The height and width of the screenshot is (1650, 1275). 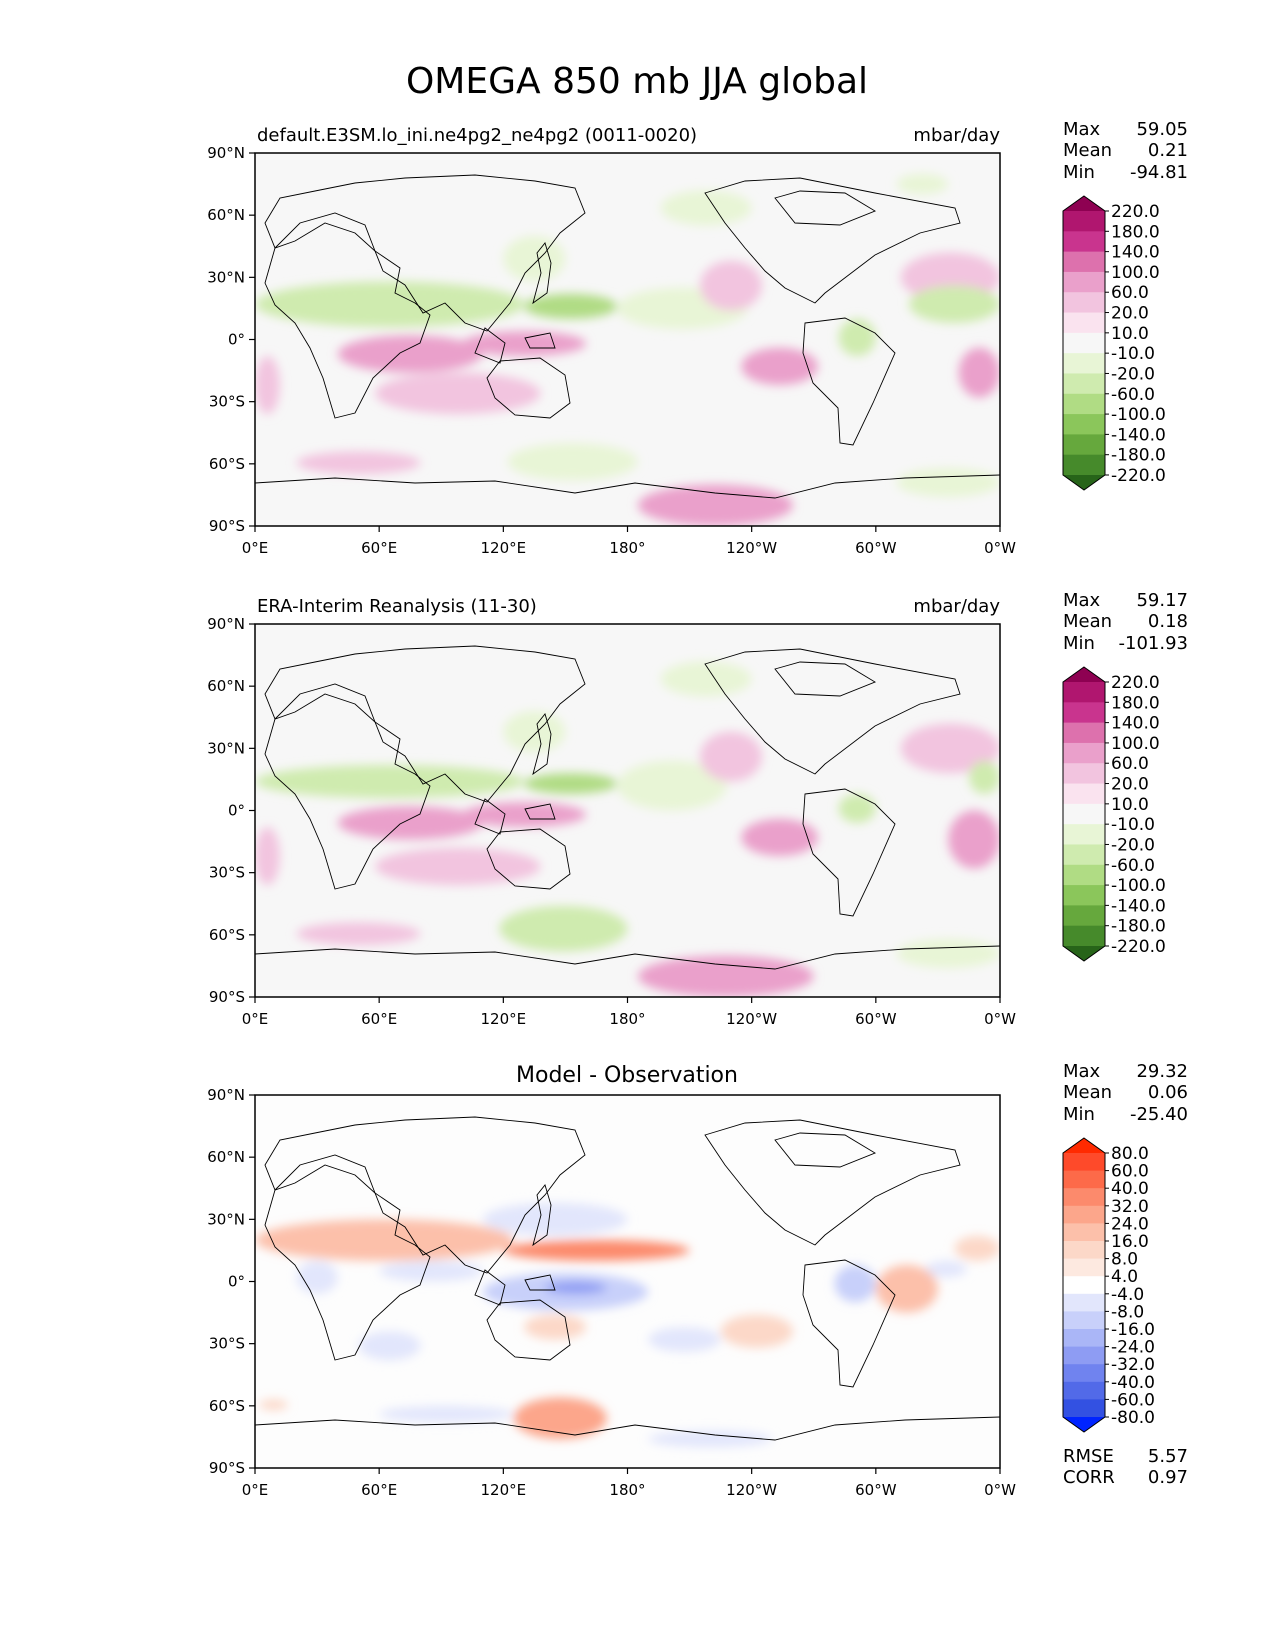 What do you see at coordinates (627, 336) in the screenshot?
I see `coastlines` at bounding box center [627, 336].